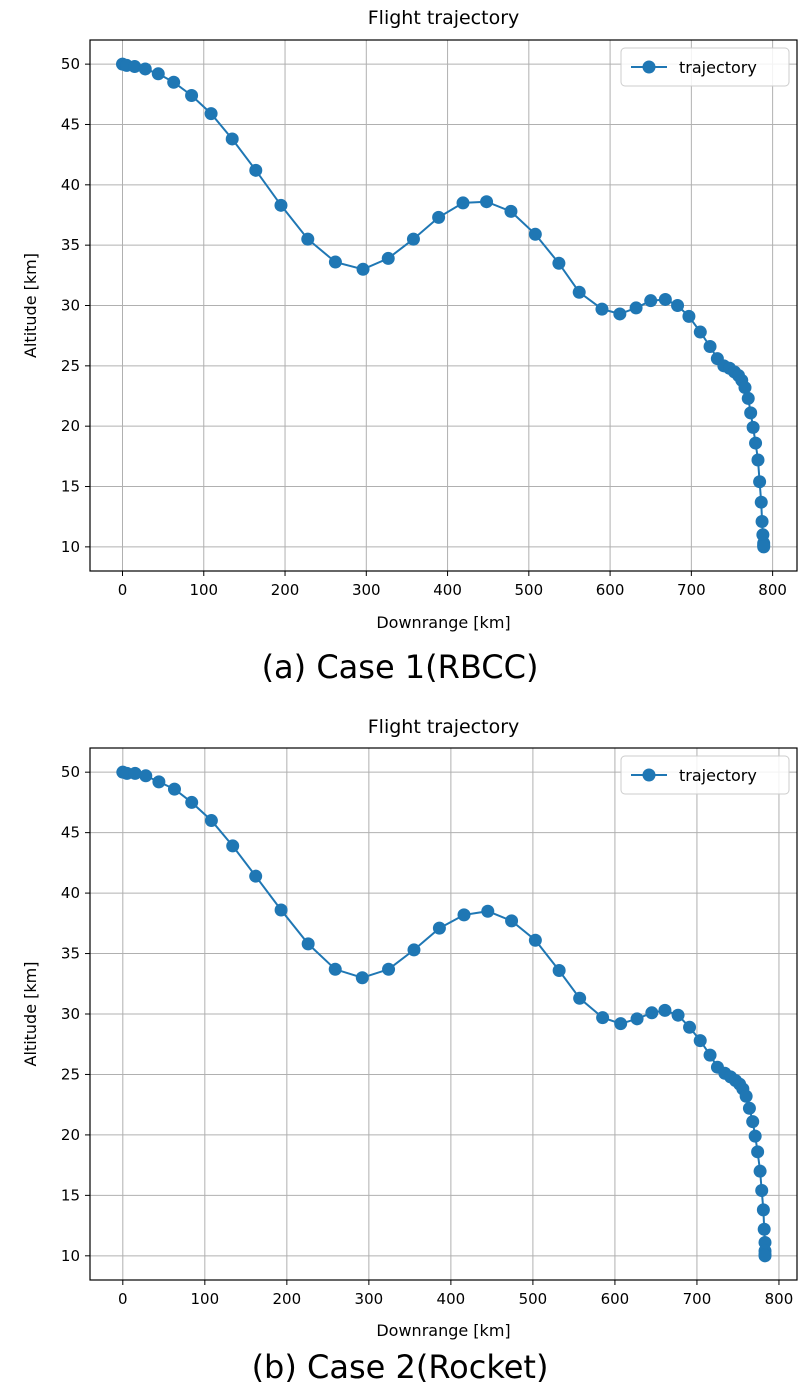 This screenshot has height=1394, width=801. What do you see at coordinates (70, 833) in the screenshot?
I see `y-tick-label: 45` at bounding box center [70, 833].